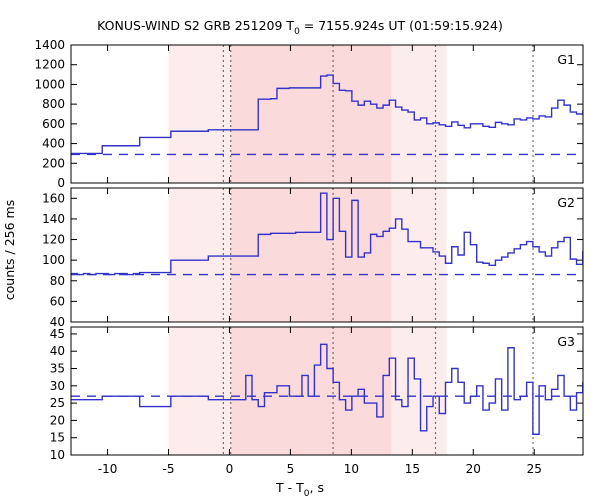  I want to click on y-tick-label: 10, so click(57, 455).